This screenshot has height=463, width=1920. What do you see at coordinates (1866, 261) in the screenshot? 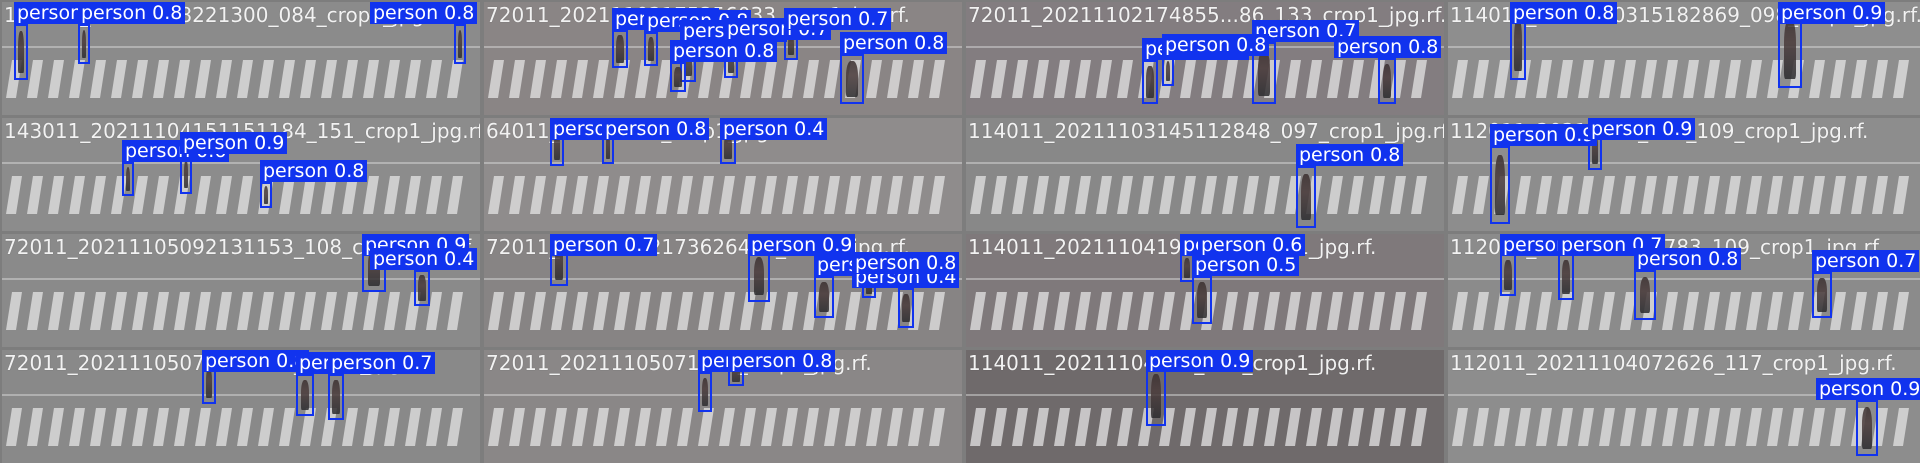
I see `detection-label: person 0.7` at bounding box center [1866, 261].